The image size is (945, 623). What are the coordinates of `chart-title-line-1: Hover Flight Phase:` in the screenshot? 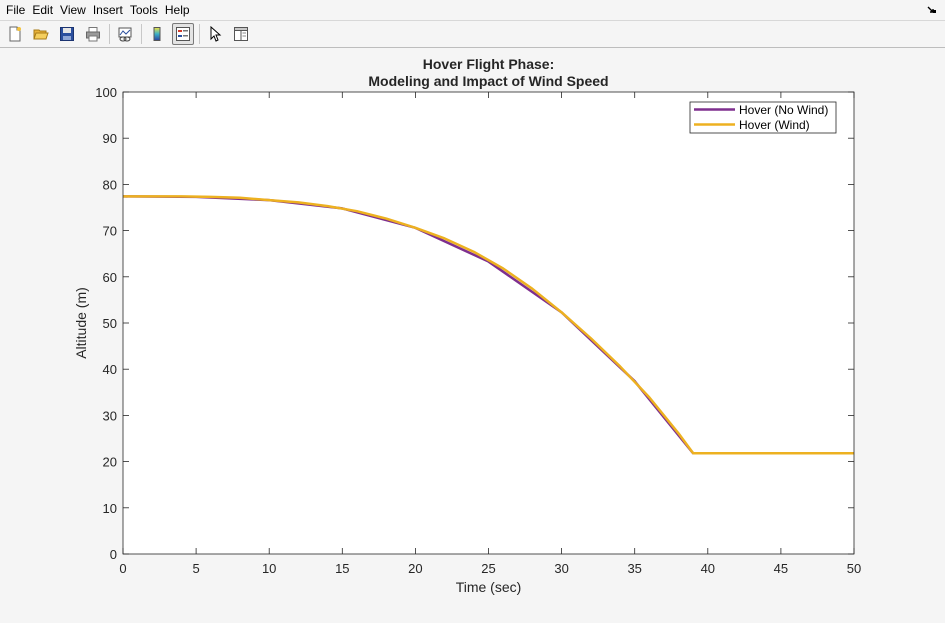 It's located at (488, 64).